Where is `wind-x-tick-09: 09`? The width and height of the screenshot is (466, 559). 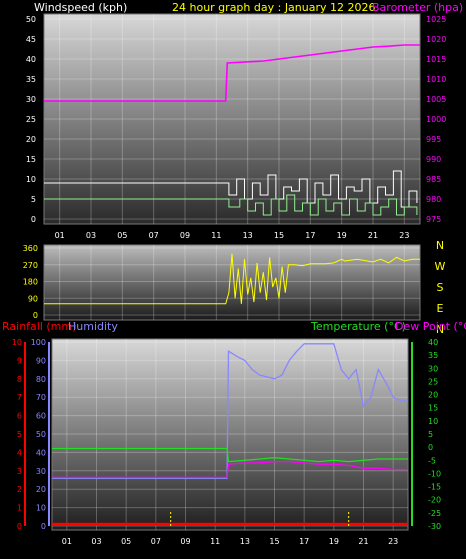 wind-x-tick-09: 09 is located at coordinates (185, 235).